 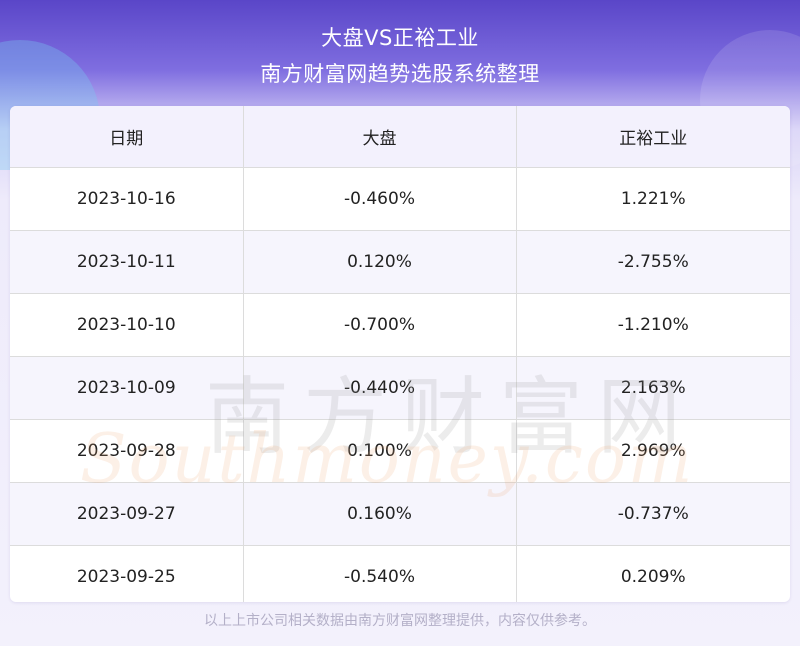 I want to click on table-row: 2023-10-16 -0.460% 1.221%, so click(x=400, y=199).